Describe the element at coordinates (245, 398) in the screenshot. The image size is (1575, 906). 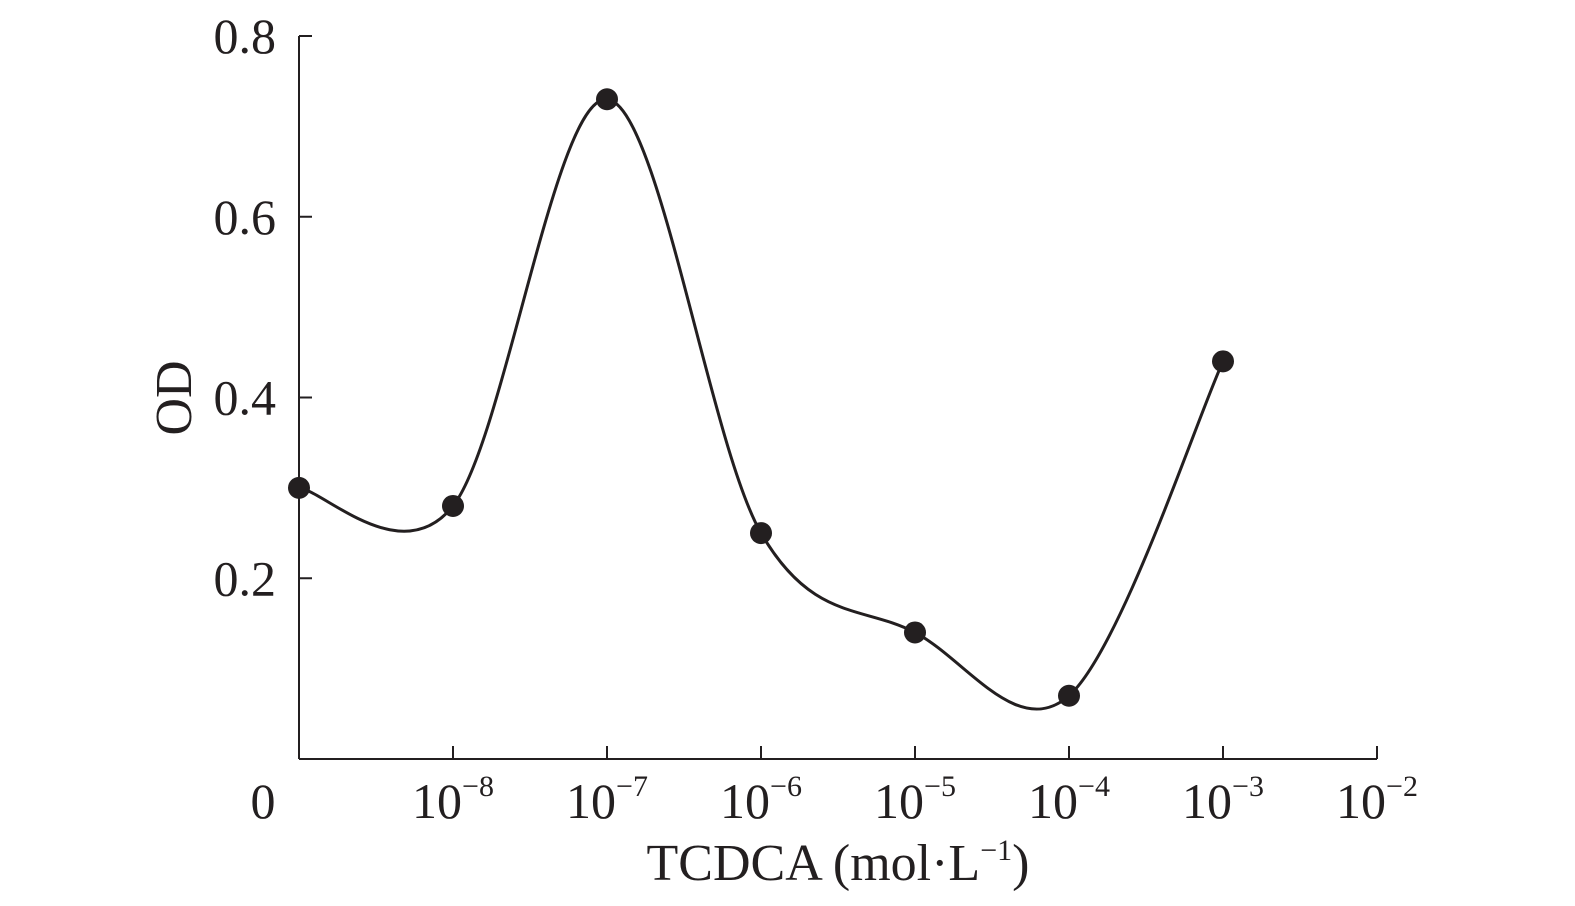
I see `y-tick-label: 0.4` at that location.